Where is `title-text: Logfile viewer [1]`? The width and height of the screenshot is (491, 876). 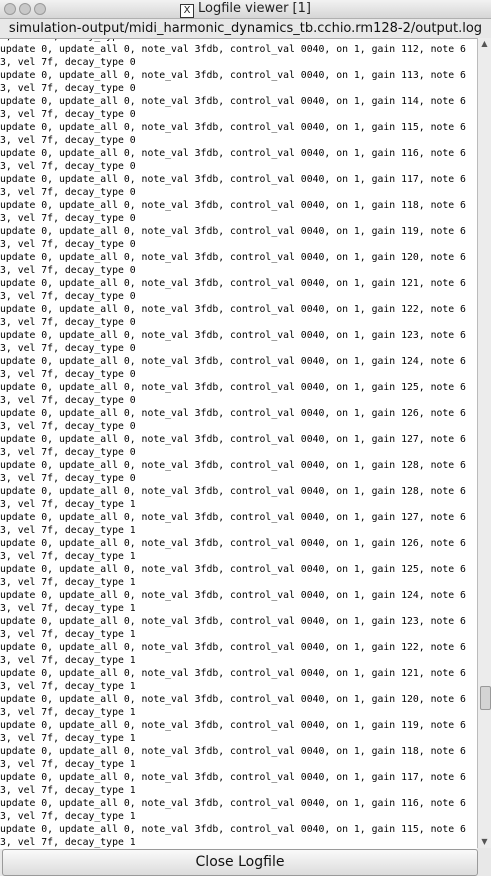 title-text: Logfile viewer [1] is located at coordinates (254, 8).